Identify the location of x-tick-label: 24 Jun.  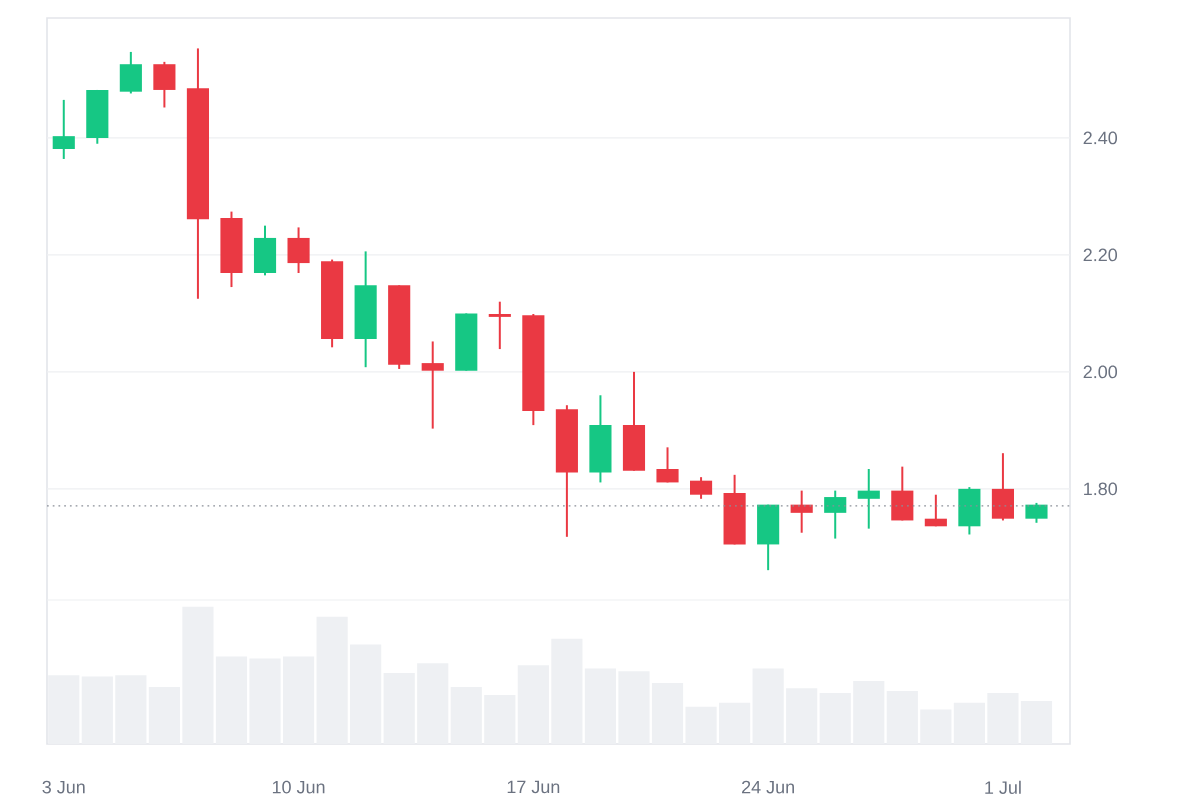
(768, 787).